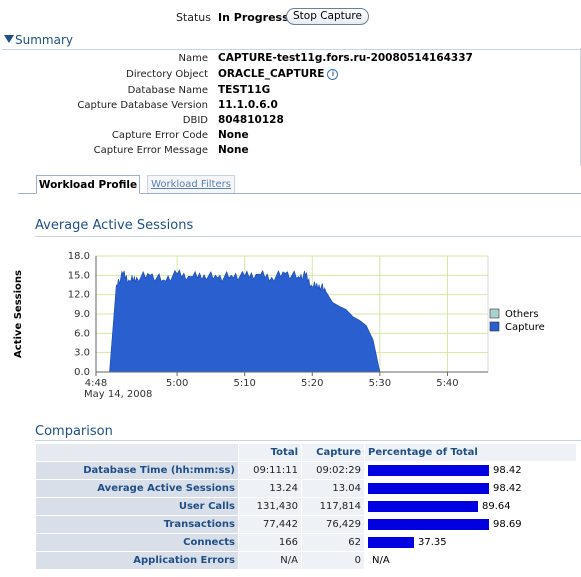 The width and height of the screenshot is (581, 577). Describe the element at coordinates (79, 275) in the screenshot. I see `y-tick-label: 15.0` at that location.